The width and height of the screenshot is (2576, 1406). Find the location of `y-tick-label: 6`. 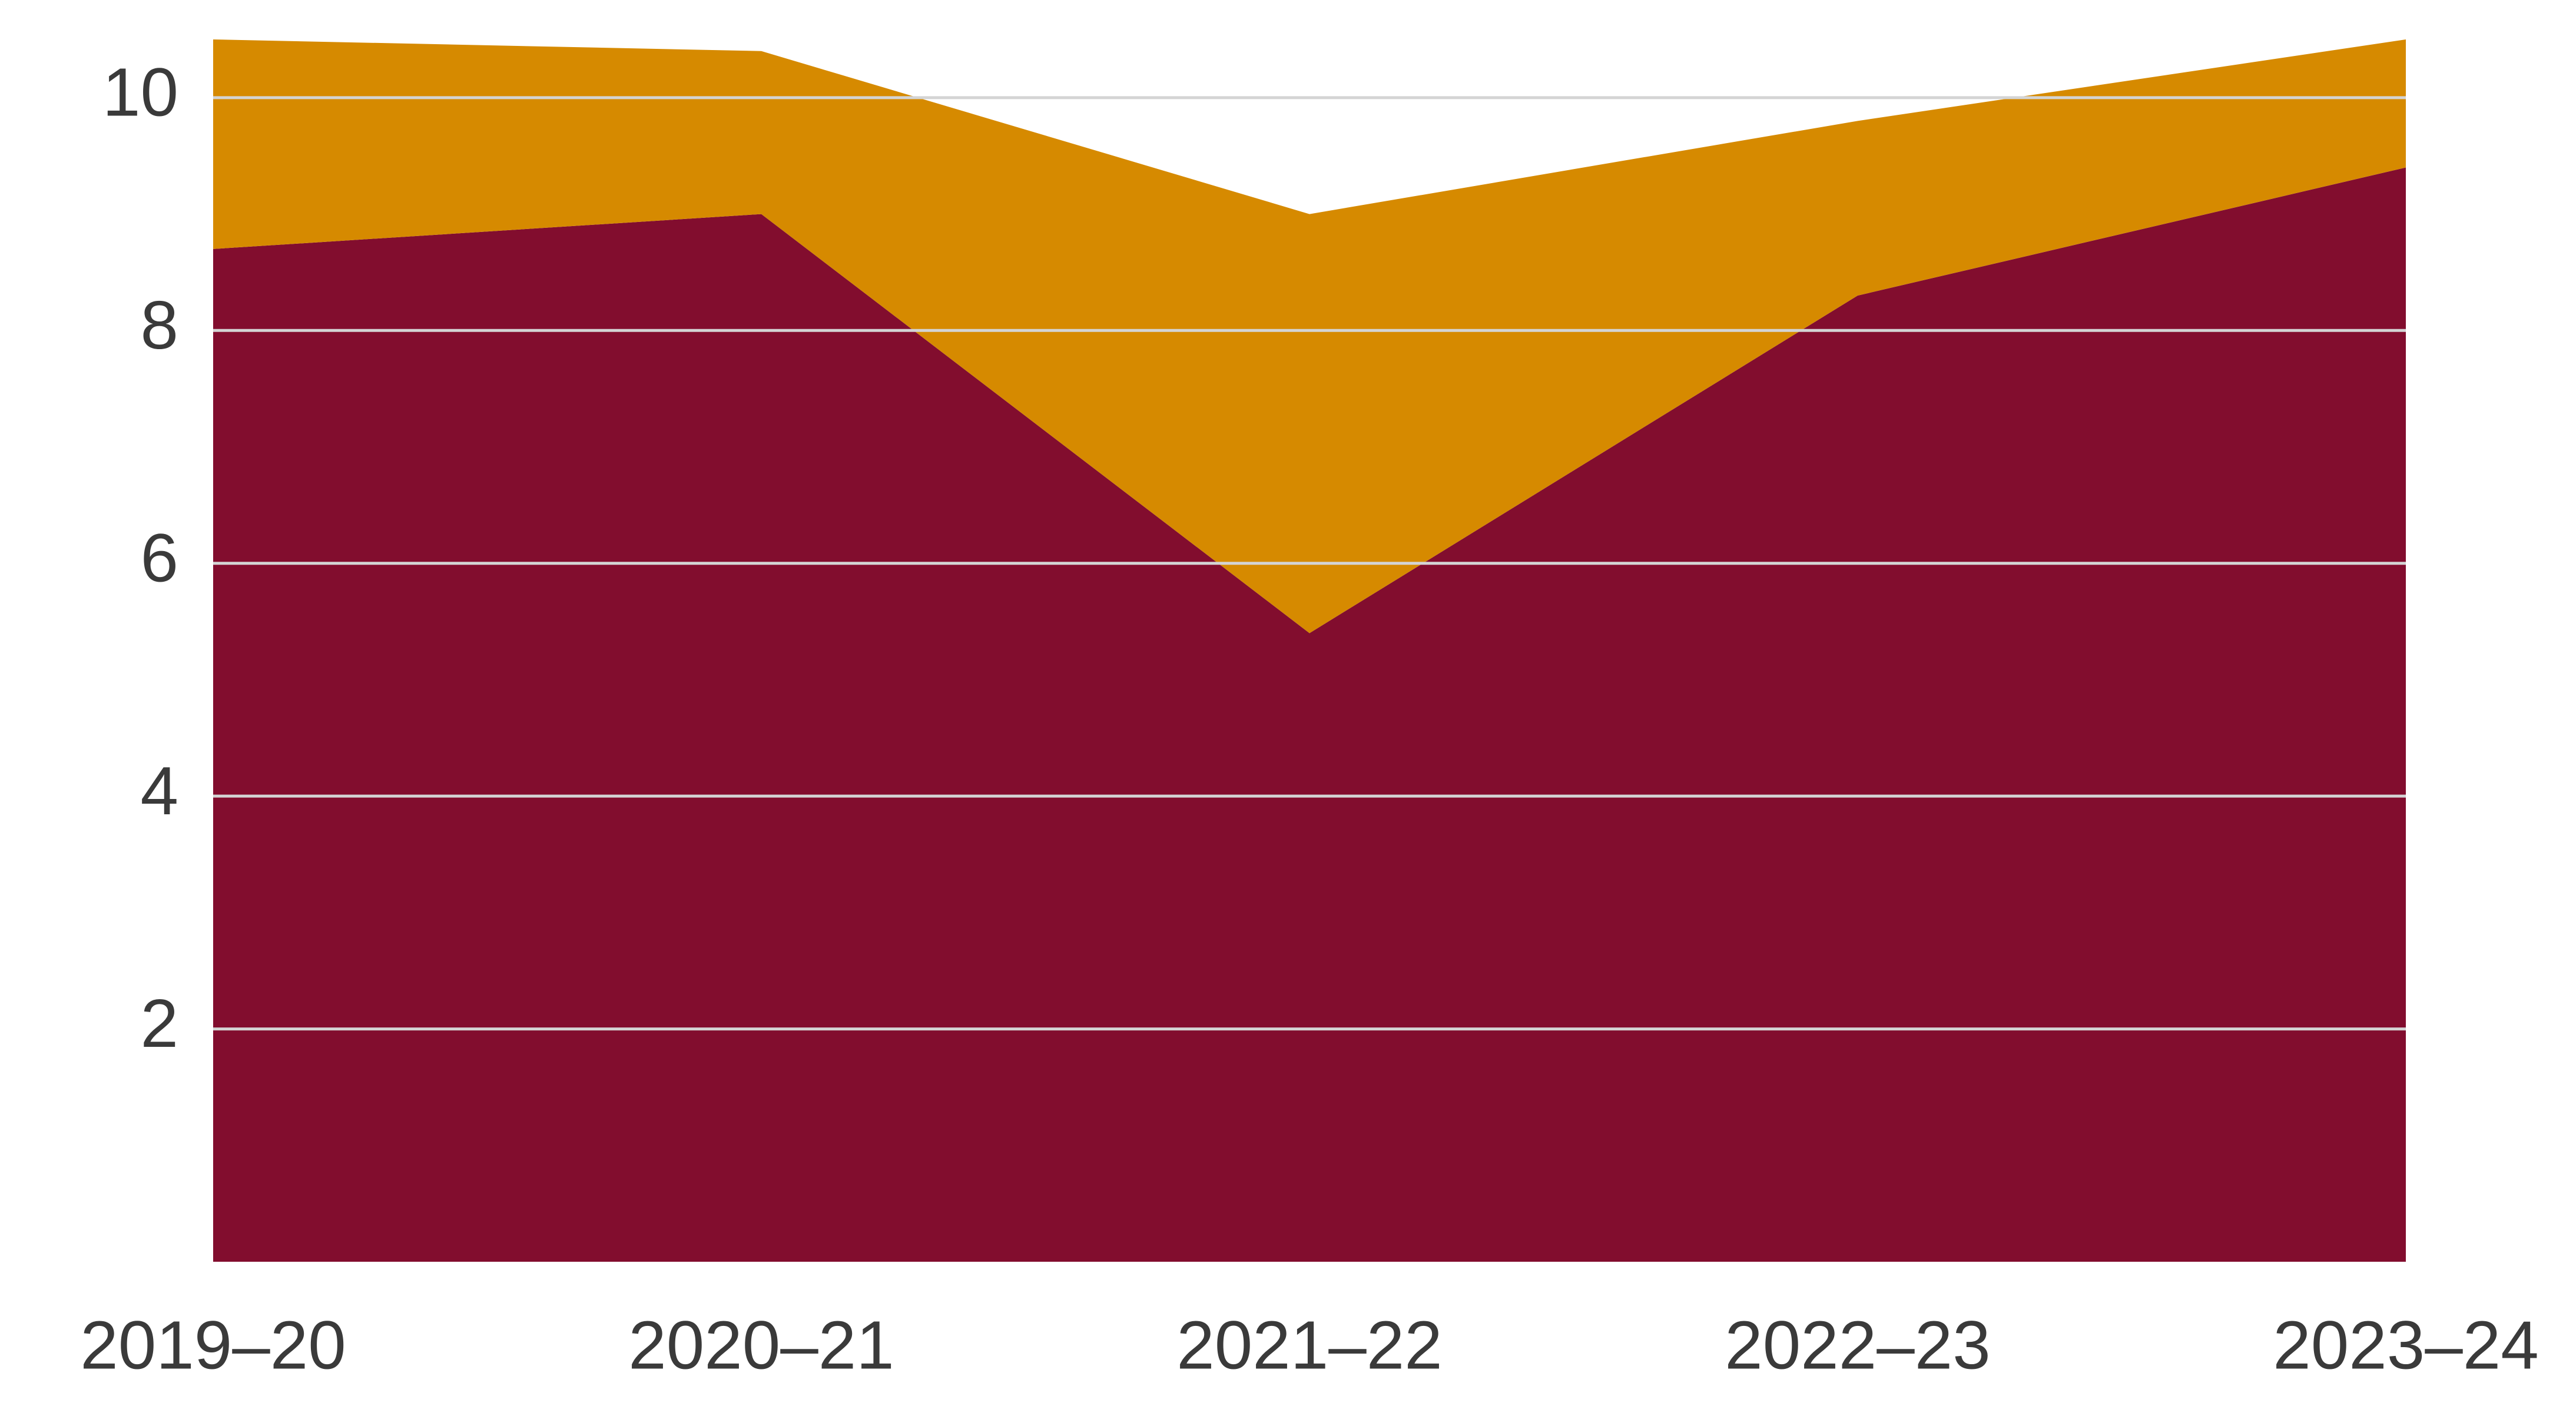

y-tick-label: 6 is located at coordinates (159, 558).